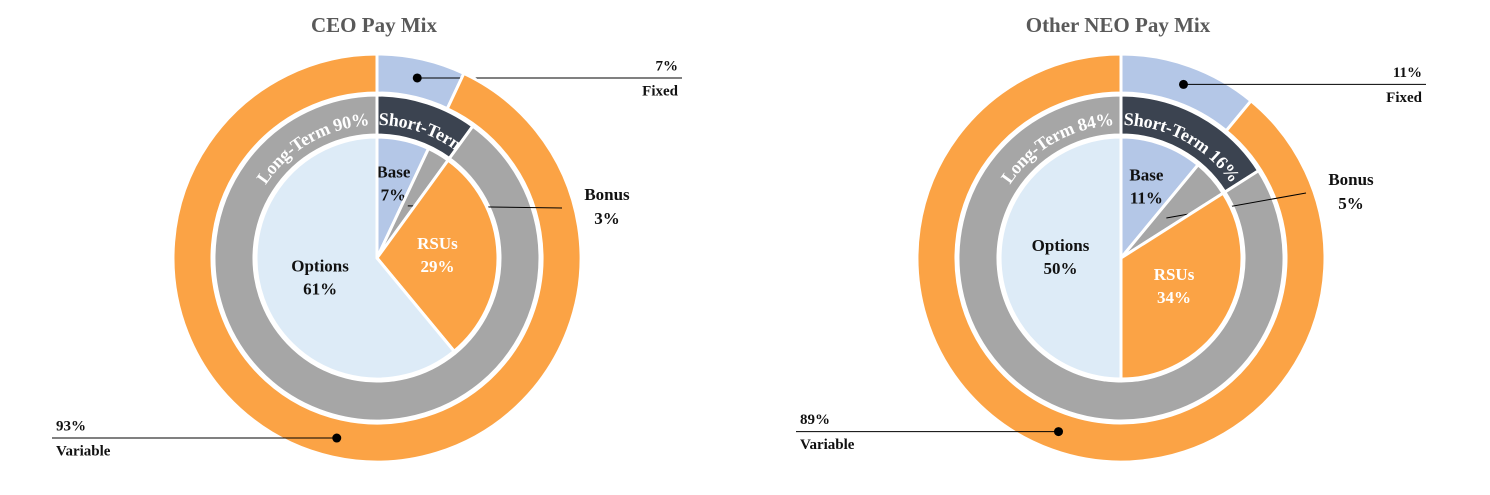  I want to click on value-label: 5%, so click(1351, 203).